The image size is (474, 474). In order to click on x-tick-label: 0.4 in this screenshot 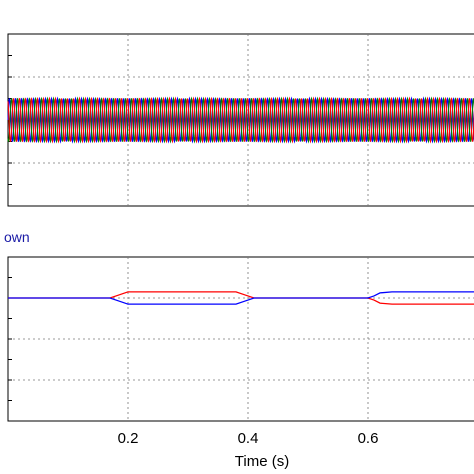, I will do `click(248, 438)`.